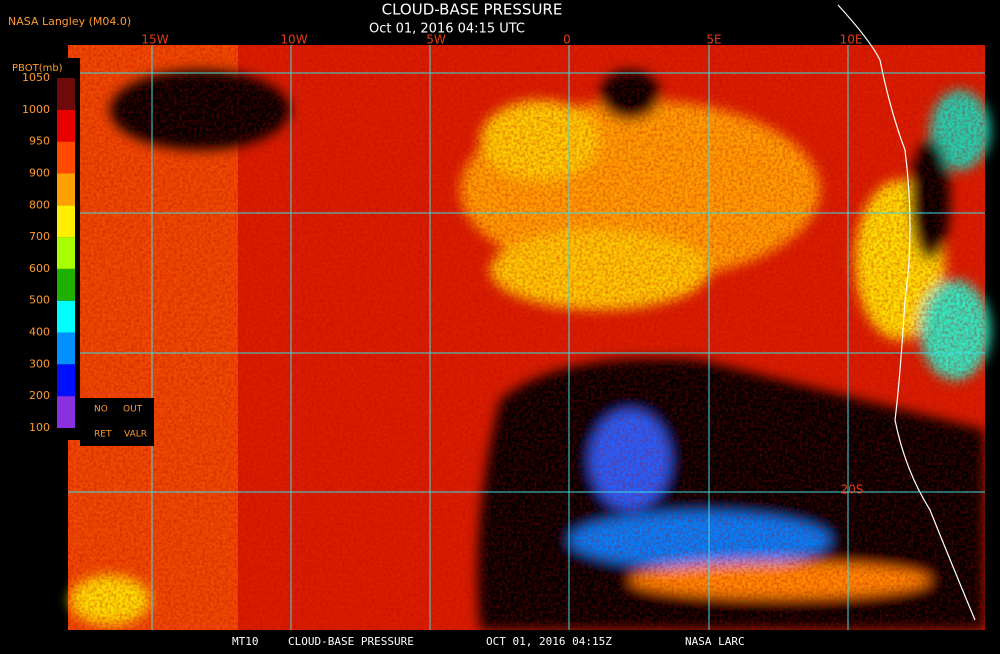  Describe the element at coordinates (852, 490) in the screenshot. I see `lat-label: 20S` at that location.